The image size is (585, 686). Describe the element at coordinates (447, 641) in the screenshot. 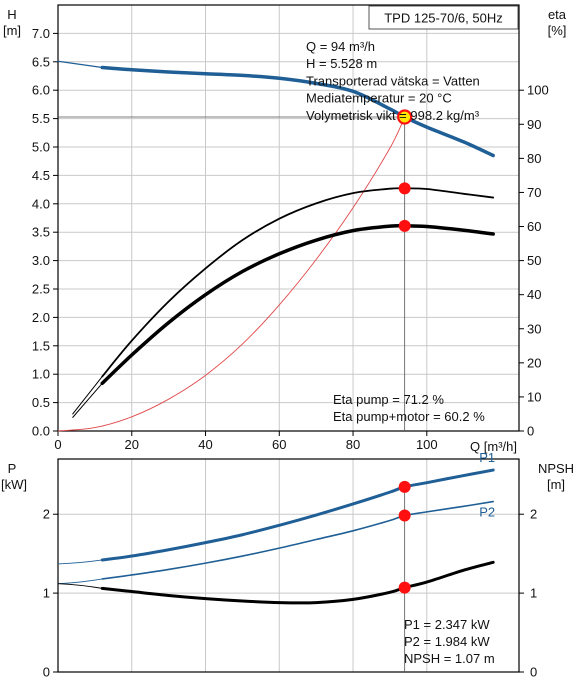

I see `power-info-line: P2 = 1.984 kW` at that location.